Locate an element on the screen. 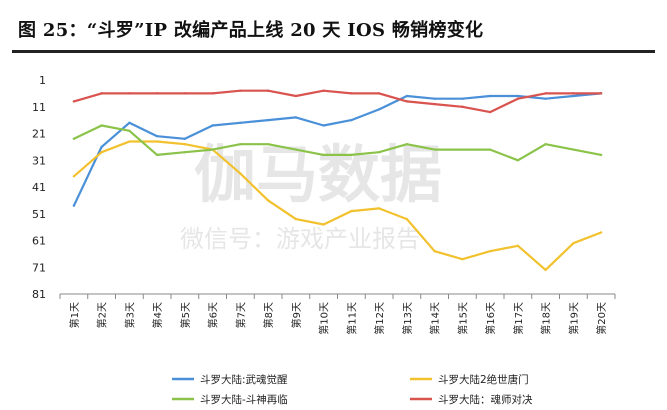 The image size is (667, 410). y-tick-label: 1 is located at coordinates (42, 80).